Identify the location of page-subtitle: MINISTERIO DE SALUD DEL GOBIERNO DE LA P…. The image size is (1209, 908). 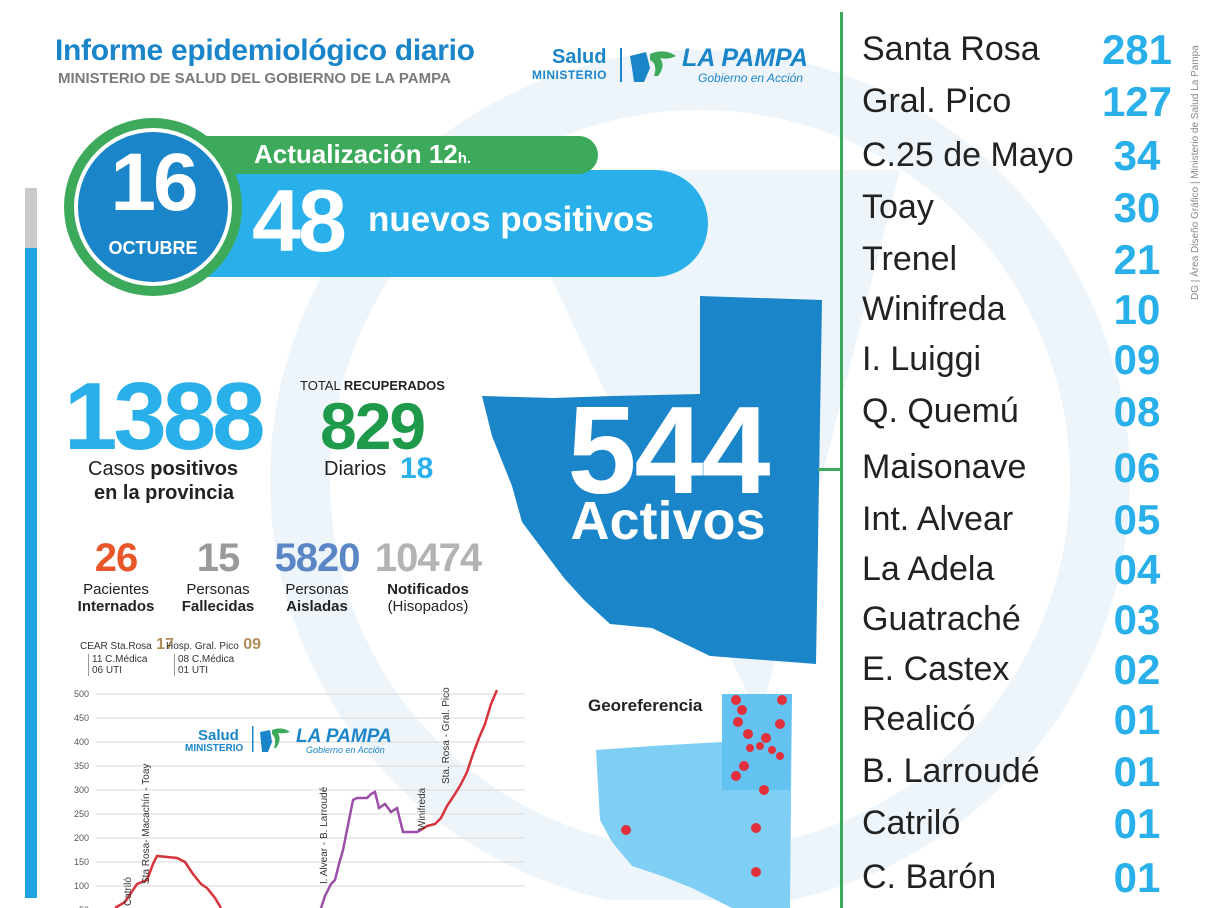
(254, 78).